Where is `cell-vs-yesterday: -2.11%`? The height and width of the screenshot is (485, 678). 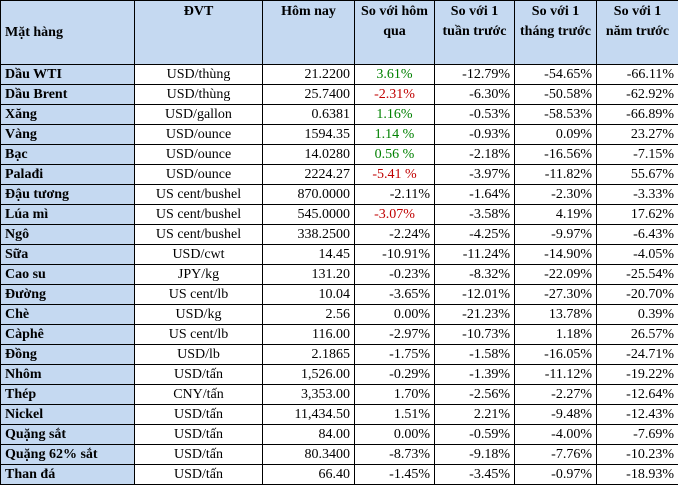
cell-vs-yesterday: -2.11% is located at coordinates (395, 195).